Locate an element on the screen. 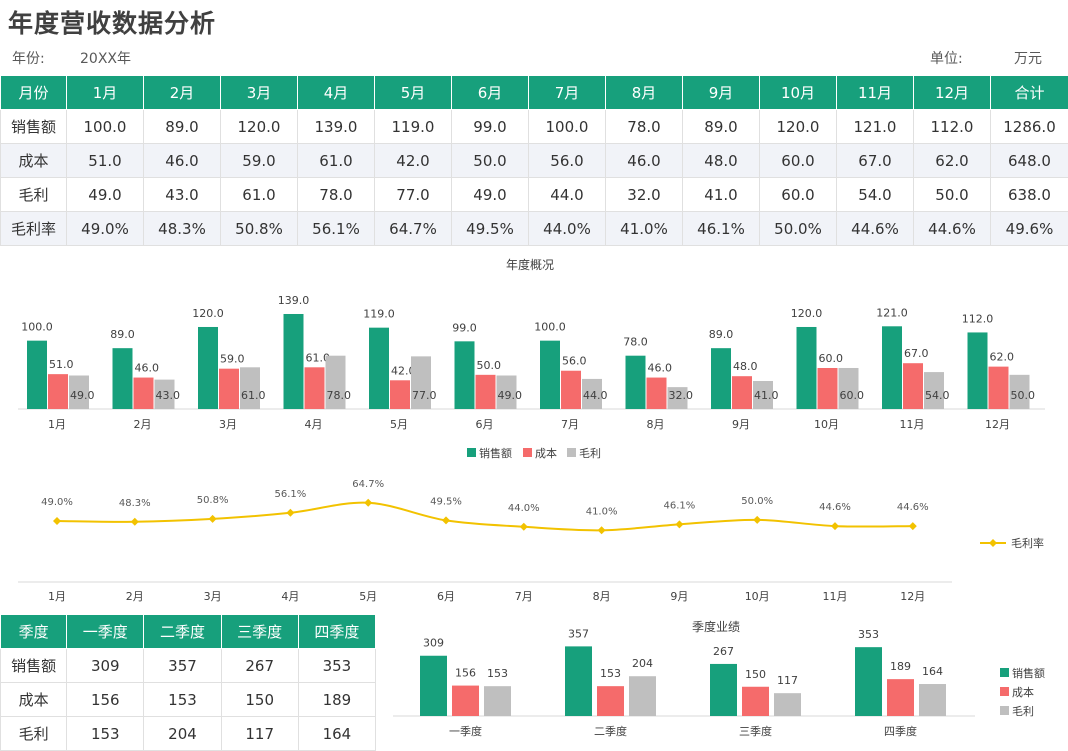  x-tick-label: 11月 is located at coordinates (912, 424).